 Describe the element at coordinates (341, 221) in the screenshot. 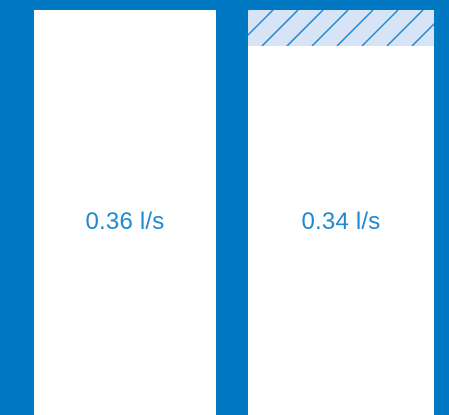

I see `flow-rate-label-right: 0.34 l/s` at that location.